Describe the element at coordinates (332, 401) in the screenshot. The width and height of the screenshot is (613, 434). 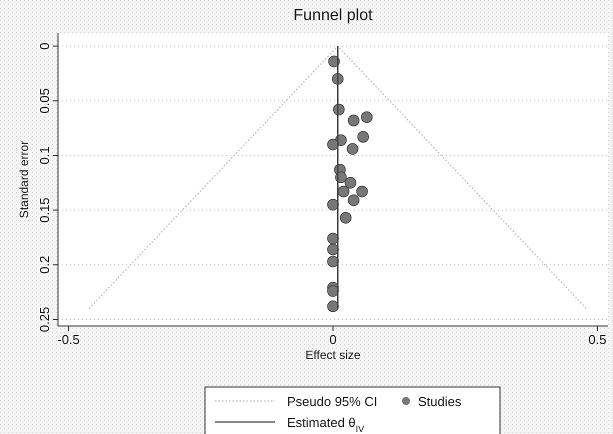
I see `legend-label: Pseudo 95% CI` at that location.